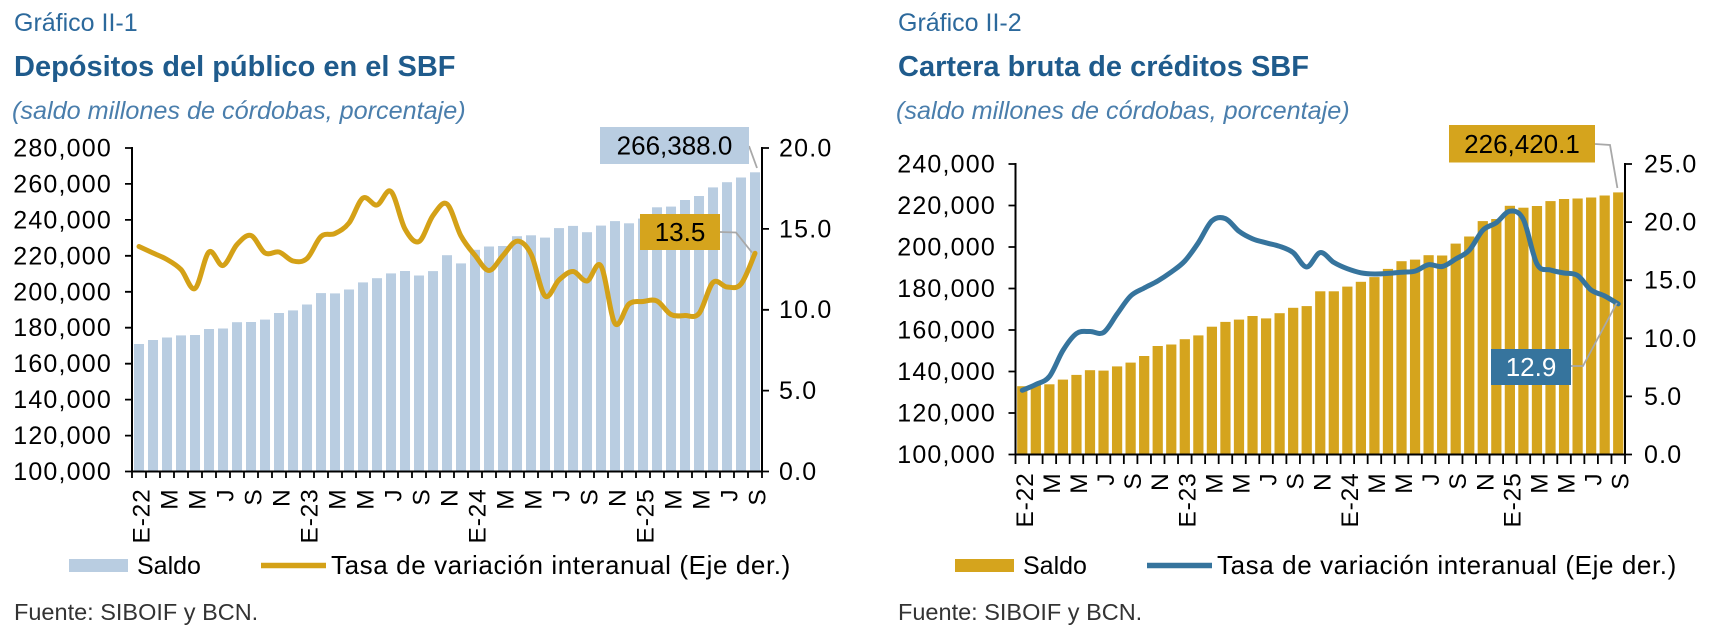 The image size is (1712, 641). I want to click on svg-text: 13.5, so click(680, 232).